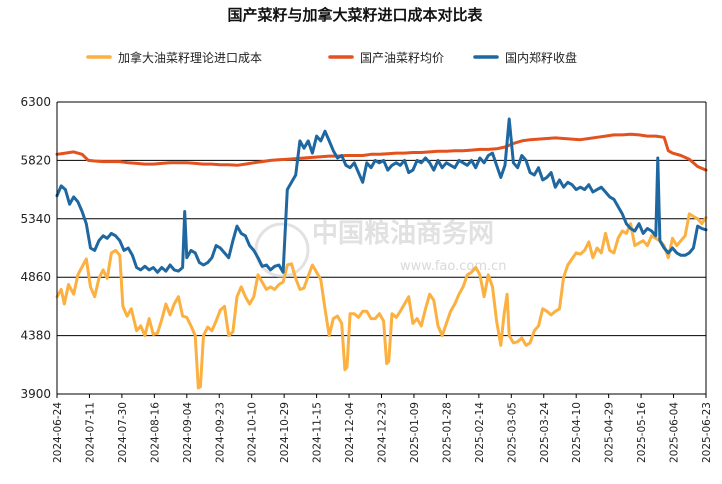 This screenshot has height=484, width=722. What do you see at coordinates (35, 160) in the screenshot?
I see `y-tick-label: 5820` at bounding box center [35, 160].